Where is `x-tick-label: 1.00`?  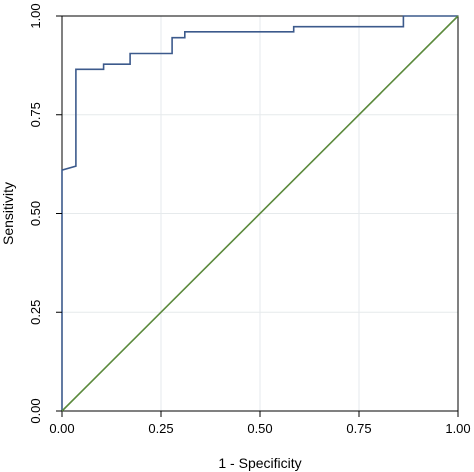 x-tick-label: 1.00 is located at coordinates (457, 428).